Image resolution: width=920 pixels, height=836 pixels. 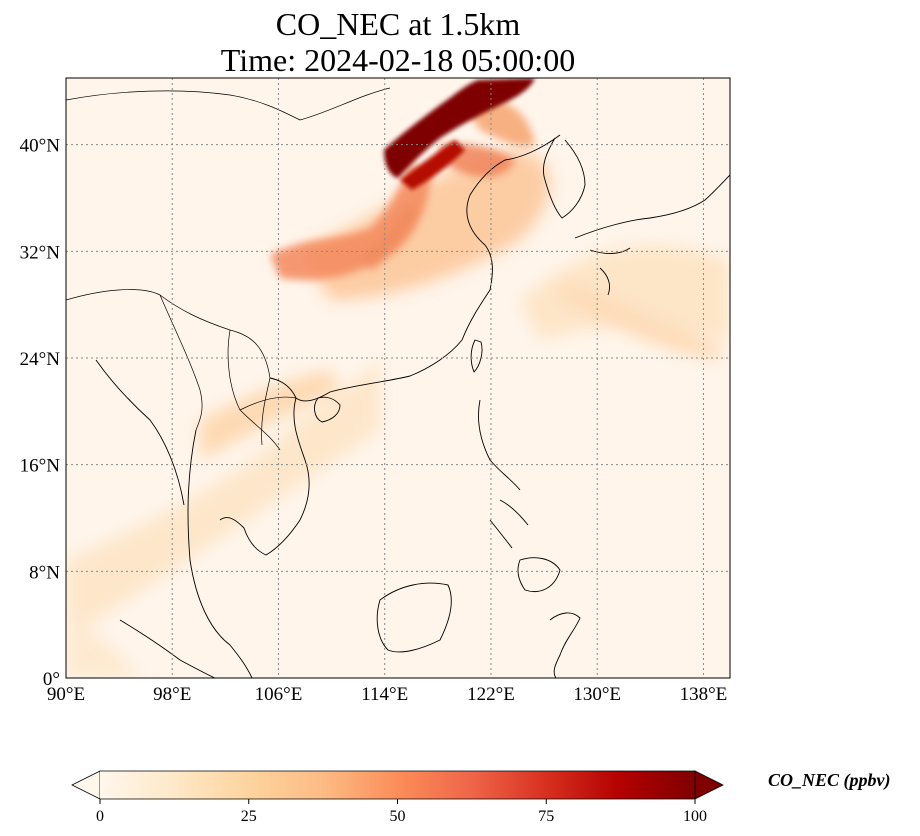 What do you see at coordinates (327, 409) in the screenshot?
I see `hainan` at bounding box center [327, 409].